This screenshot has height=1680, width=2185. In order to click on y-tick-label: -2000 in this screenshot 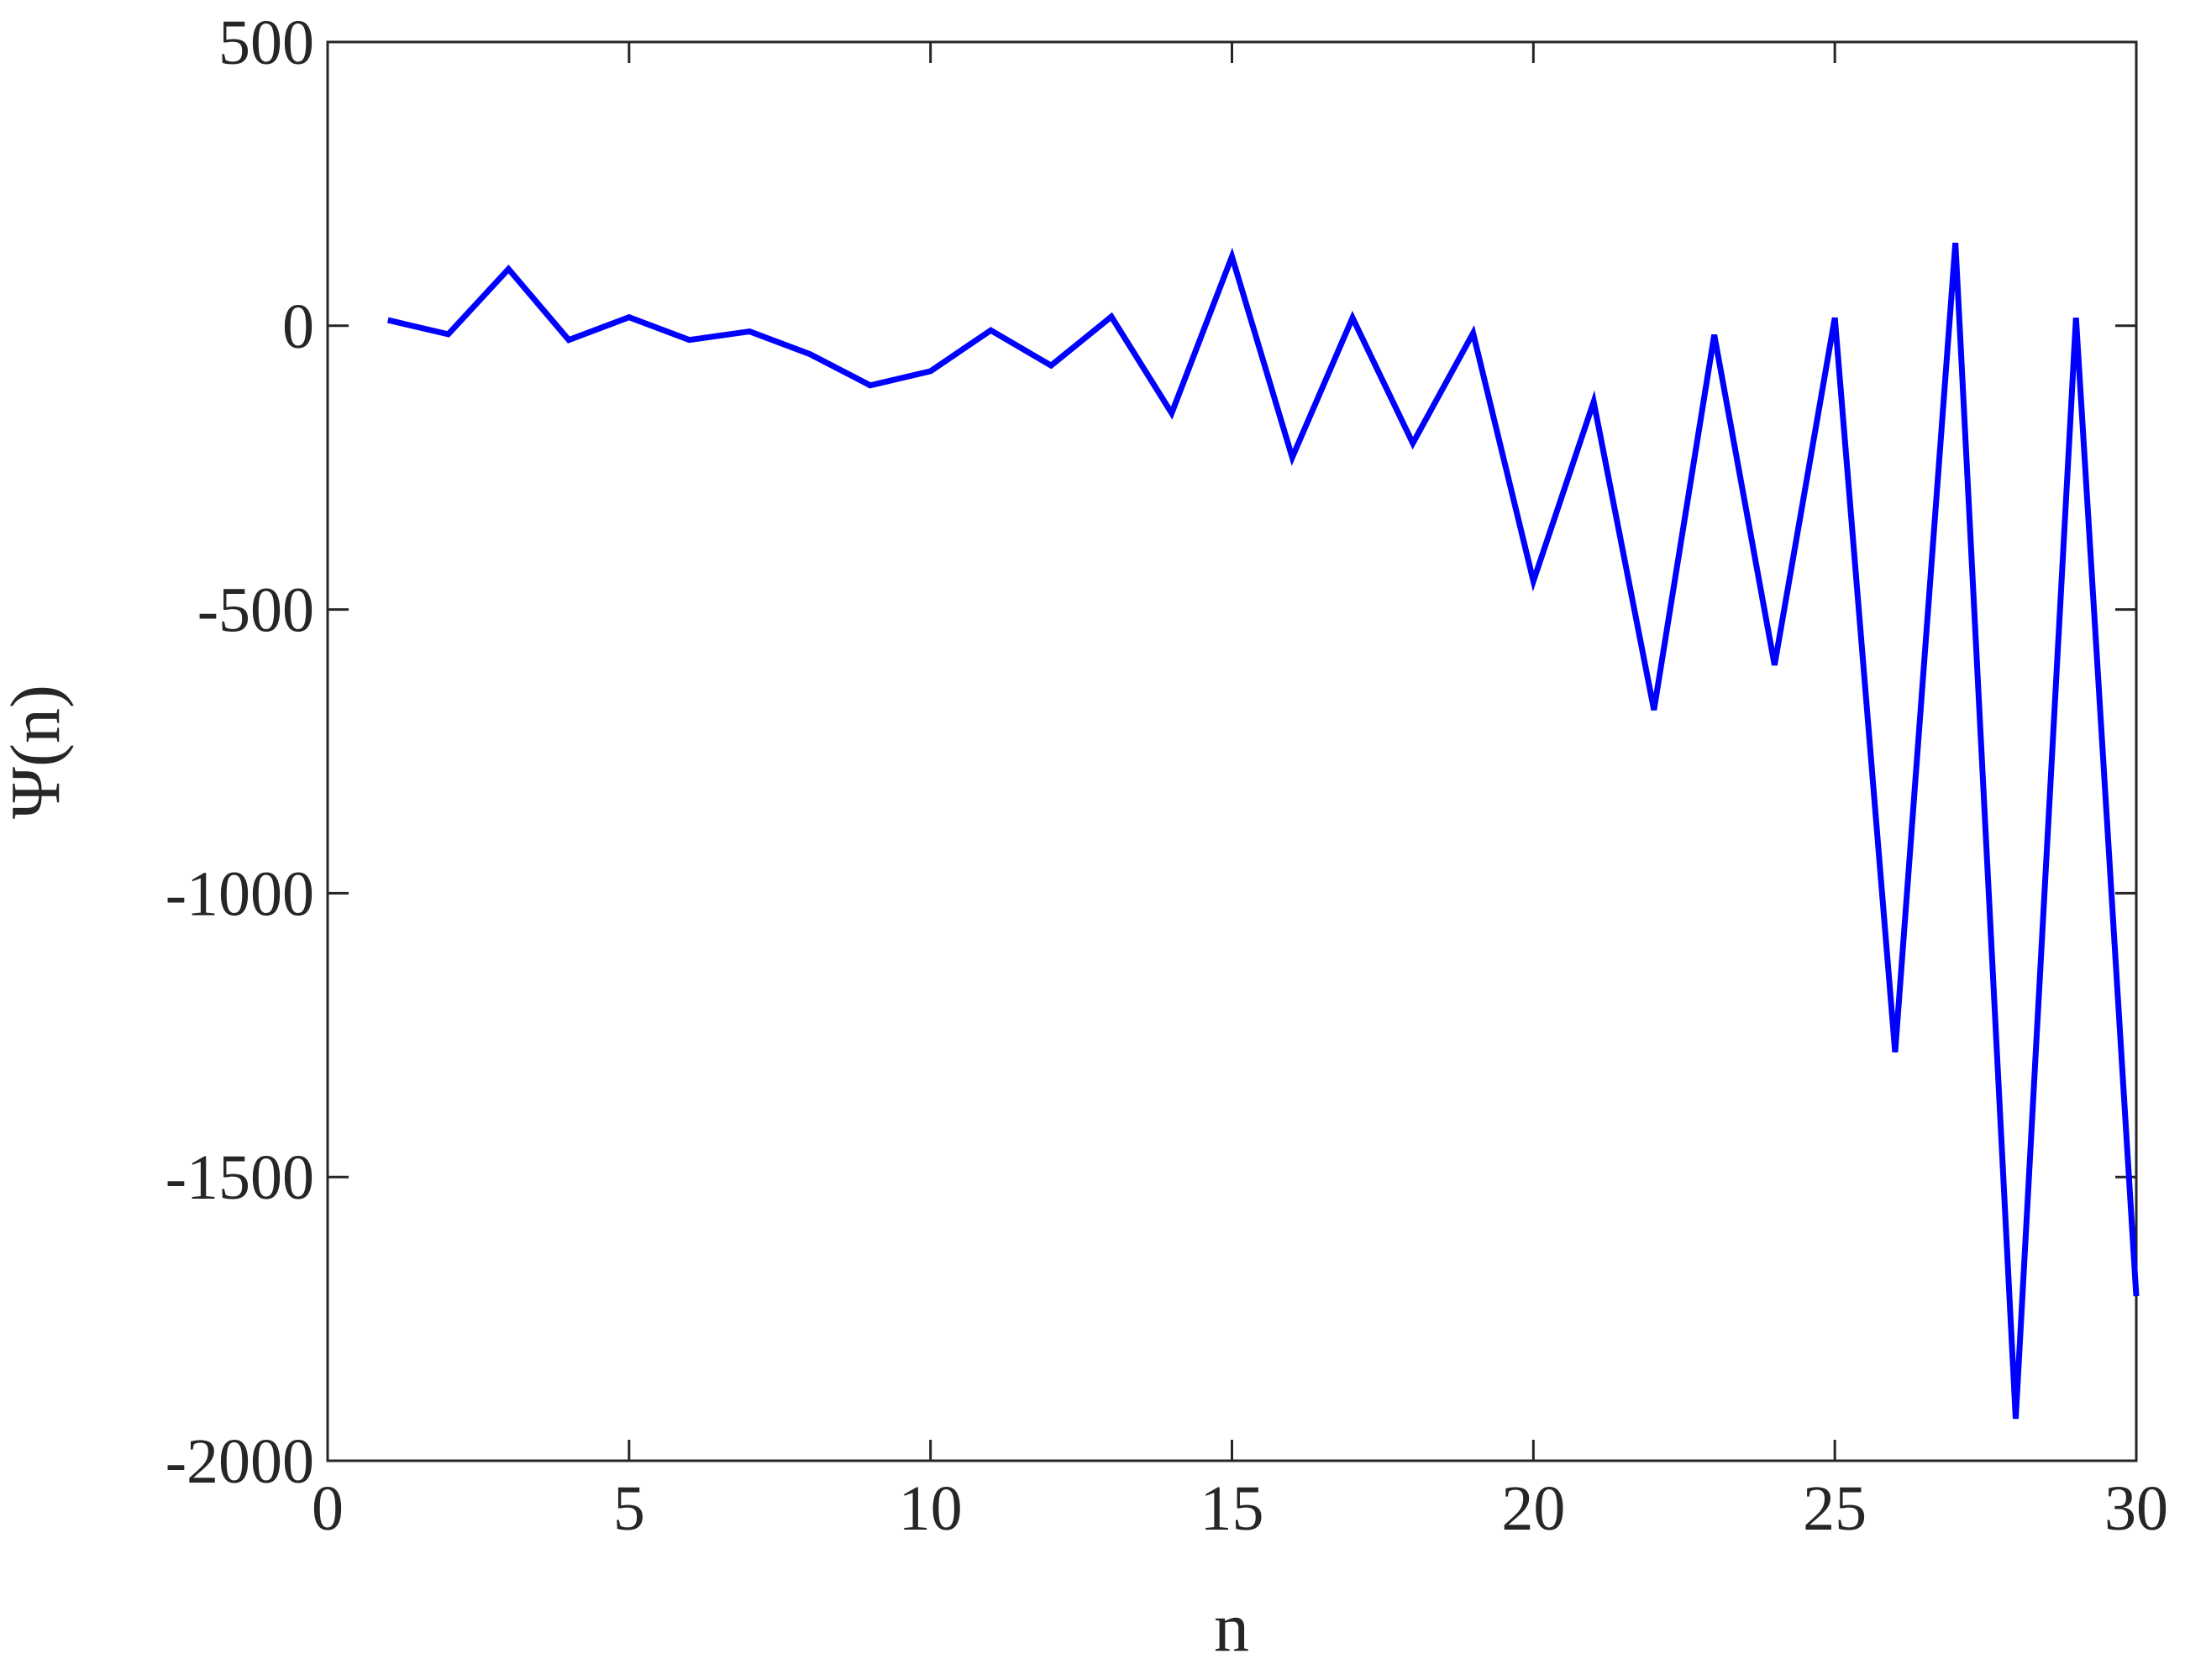, I will do `click(239, 1461)`.